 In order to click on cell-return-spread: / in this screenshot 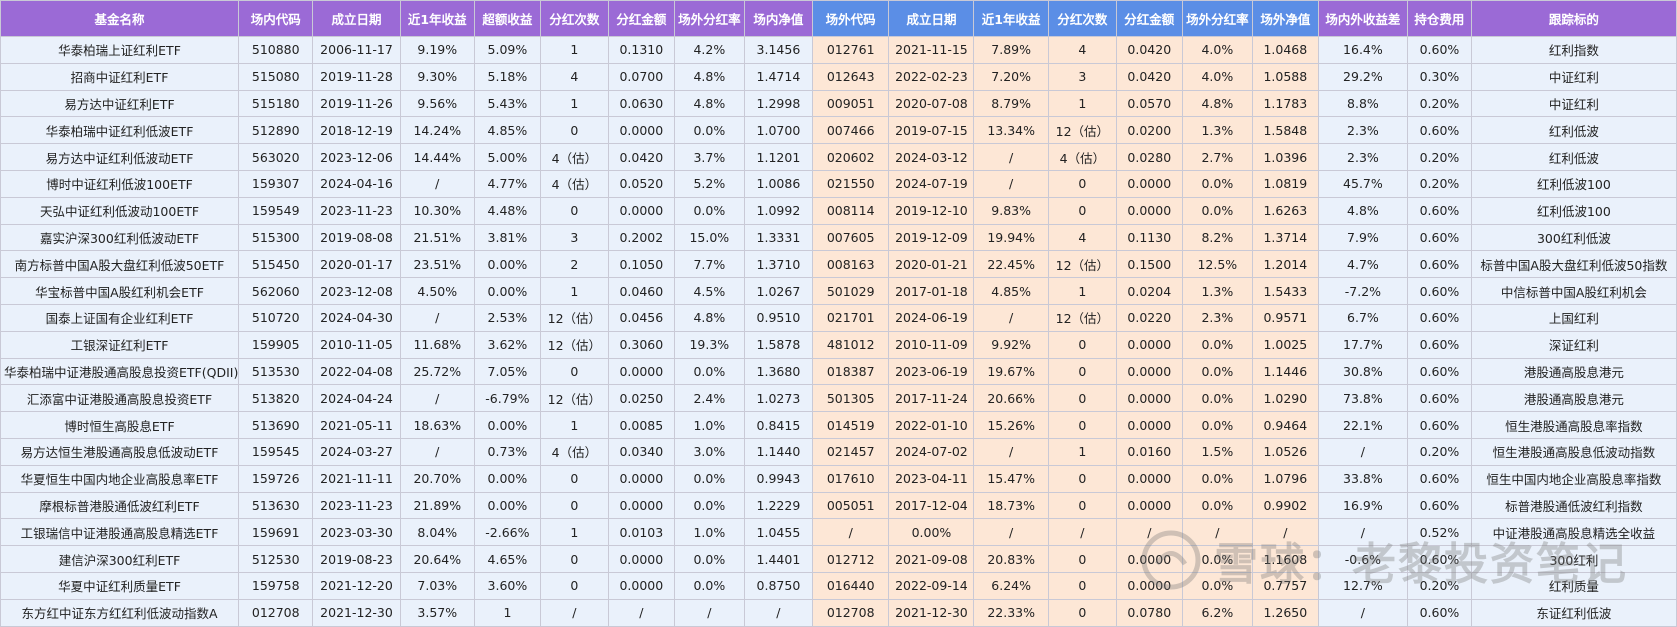, I will do `click(1363, 532)`.